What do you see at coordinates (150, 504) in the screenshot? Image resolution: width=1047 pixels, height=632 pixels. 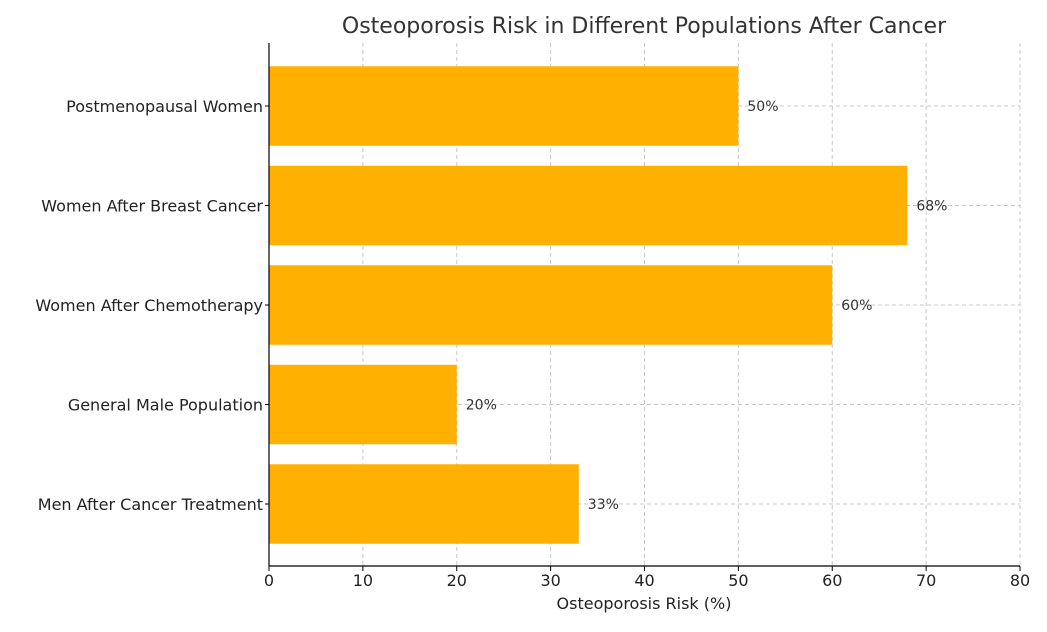 I see `y-tick-label: Men After Cancer Treatment` at bounding box center [150, 504].